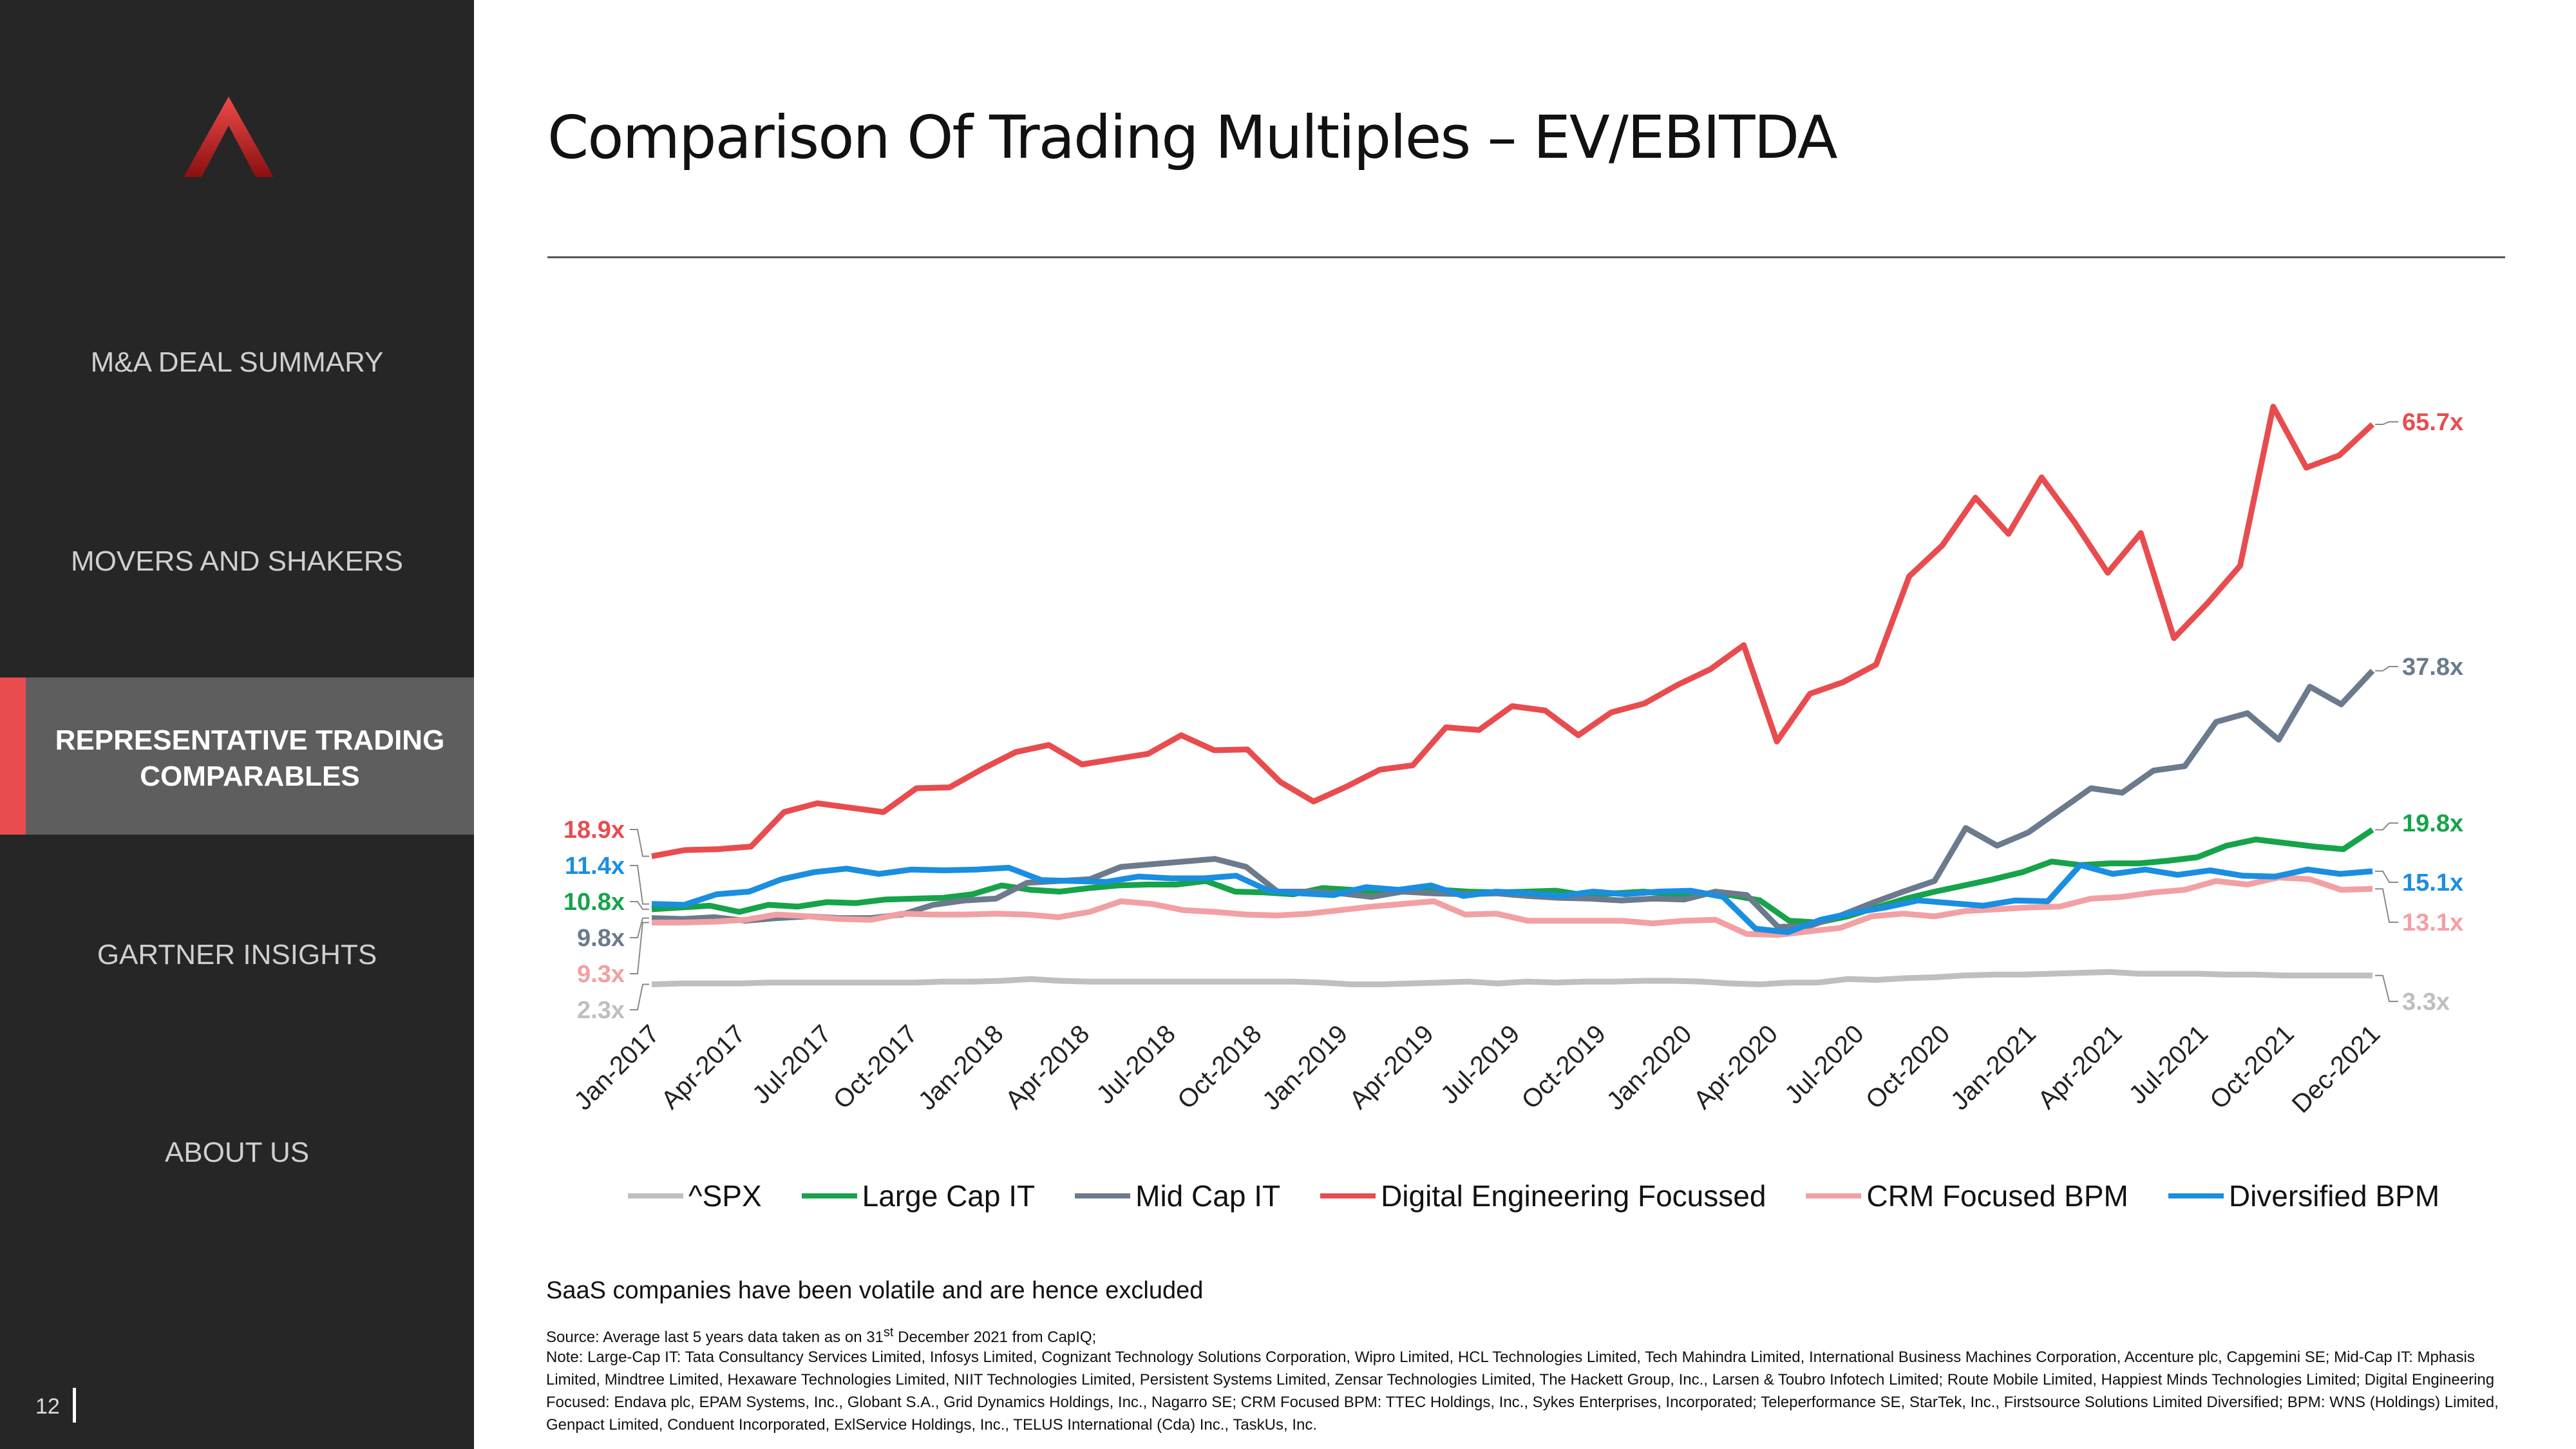 Image resolution: width=2576 pixels, height=1449 pixels. I want to click on legend-label: CRM Focused BPM, so click(1997, 1196).